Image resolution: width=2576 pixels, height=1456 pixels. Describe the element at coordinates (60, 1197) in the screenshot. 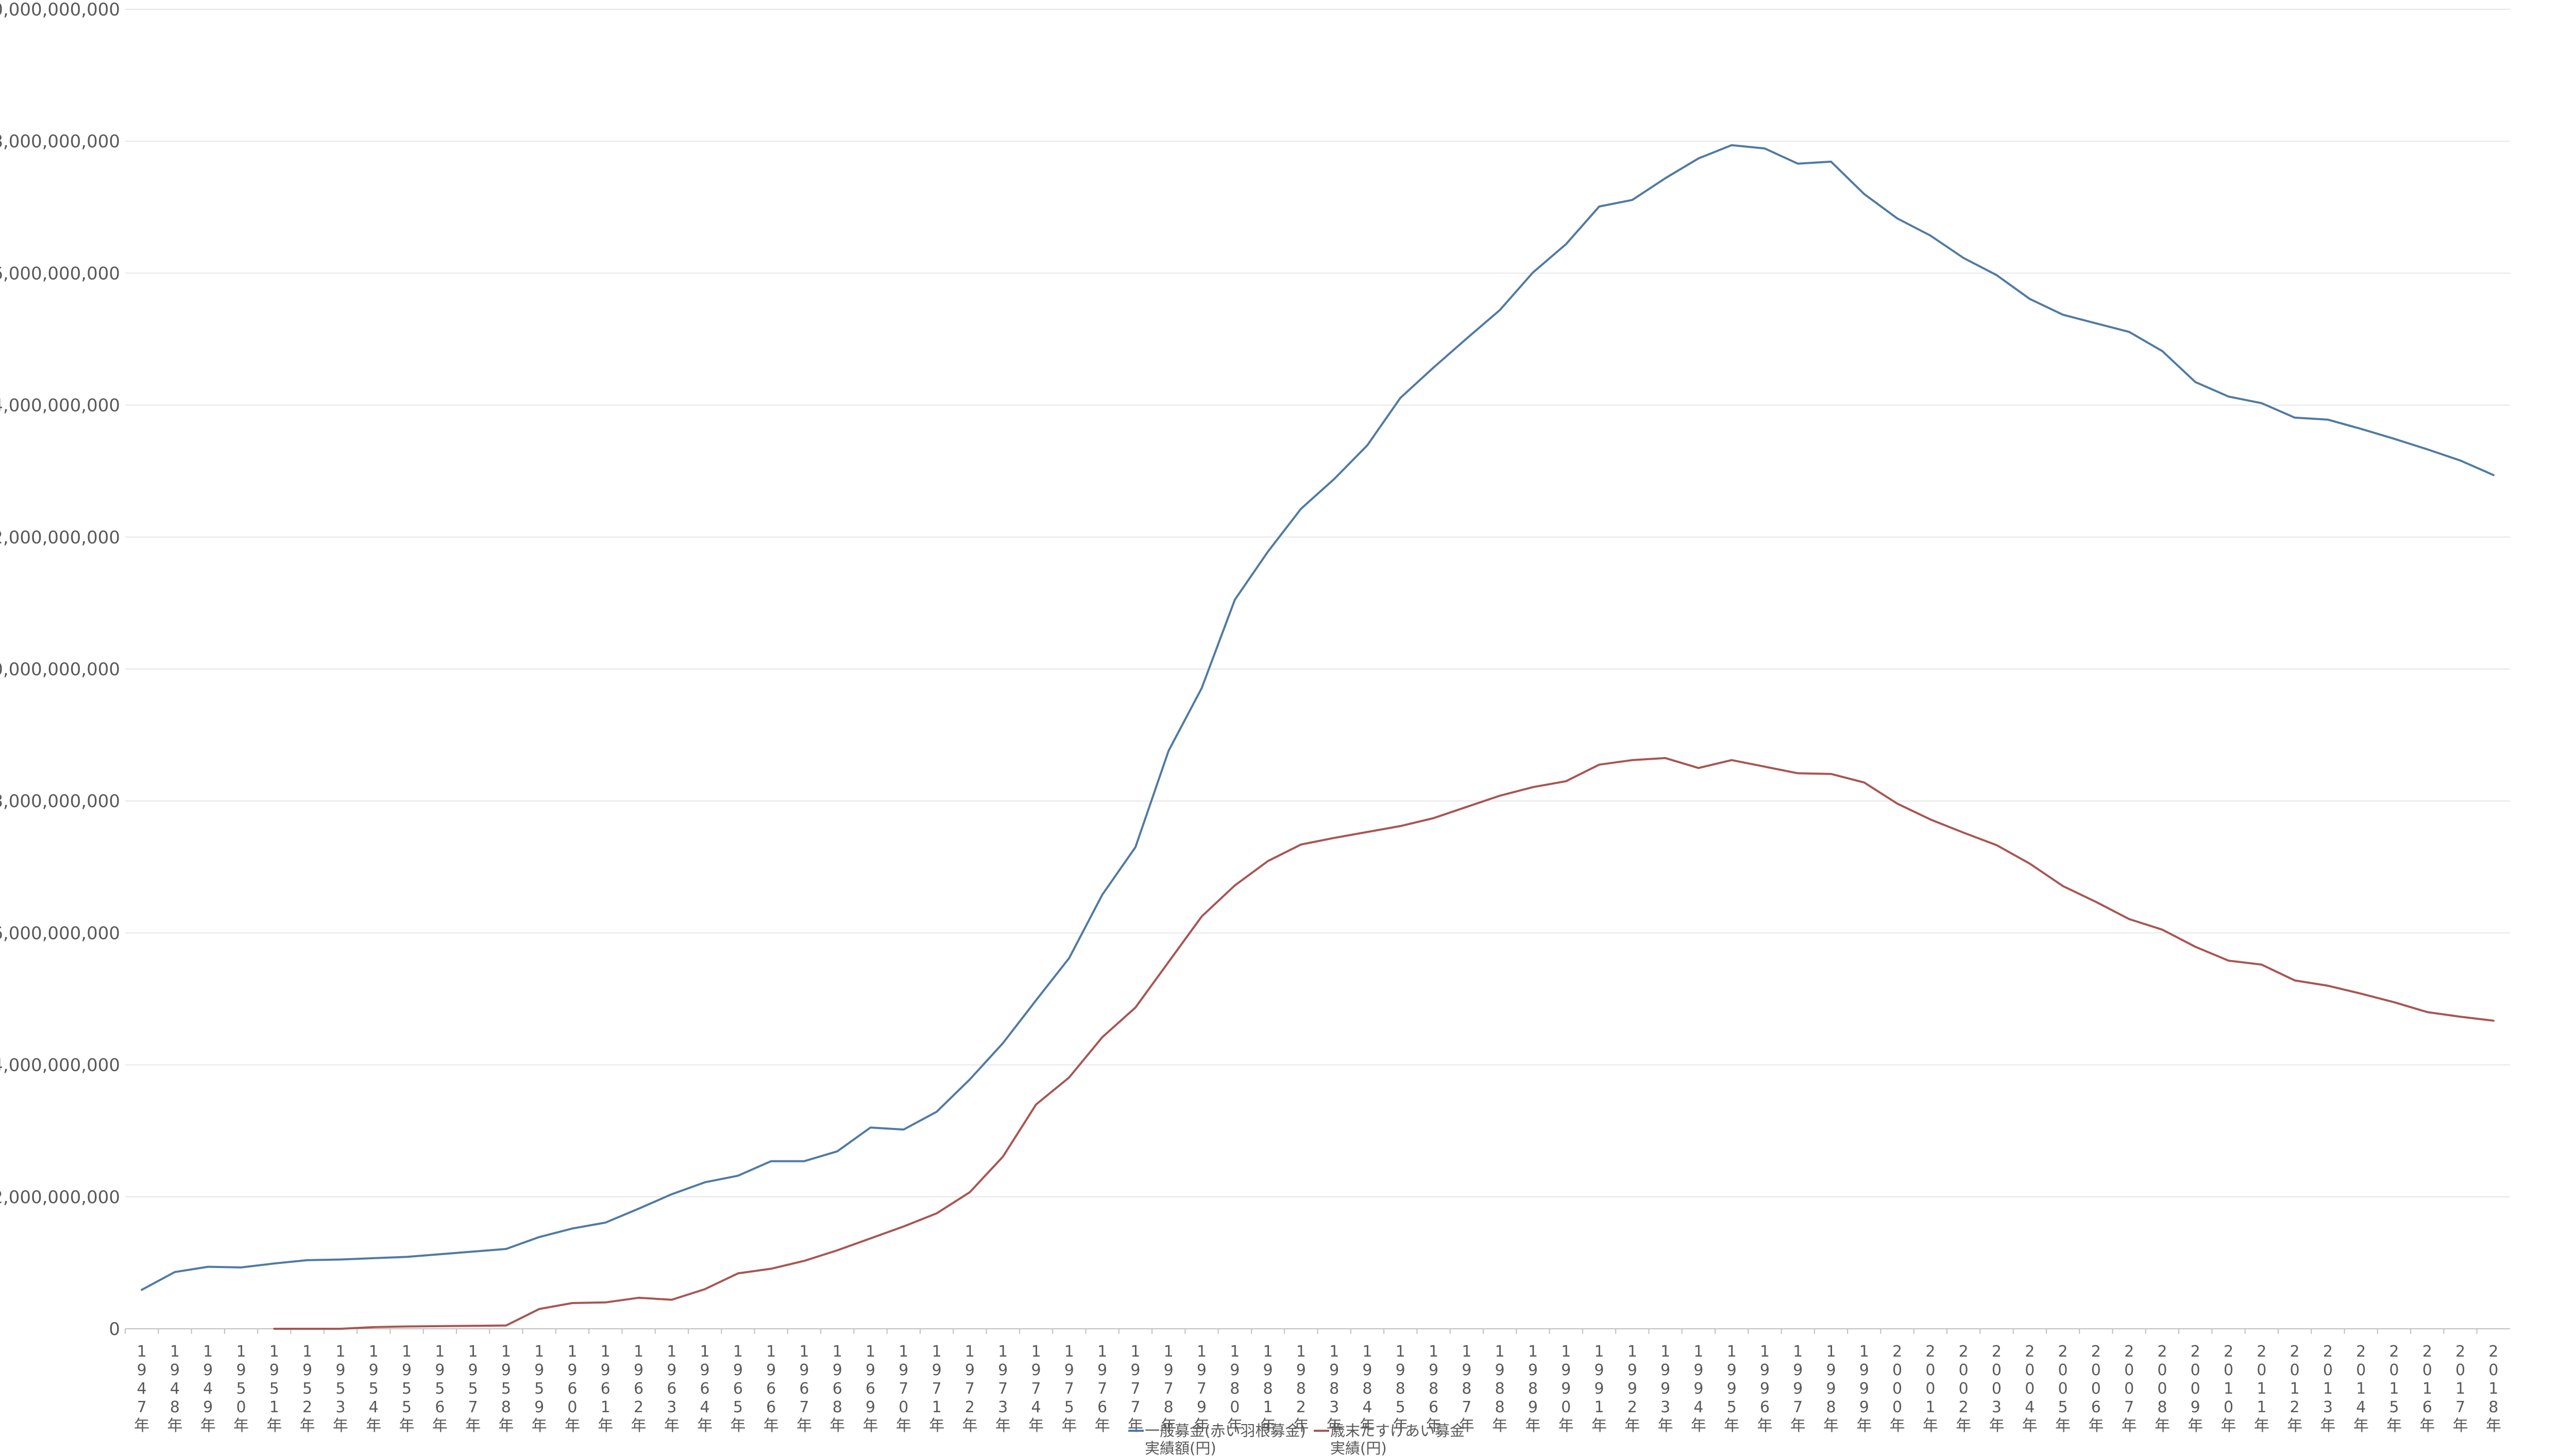

I see `y-tick-label: 2,000,000,000` at that location.